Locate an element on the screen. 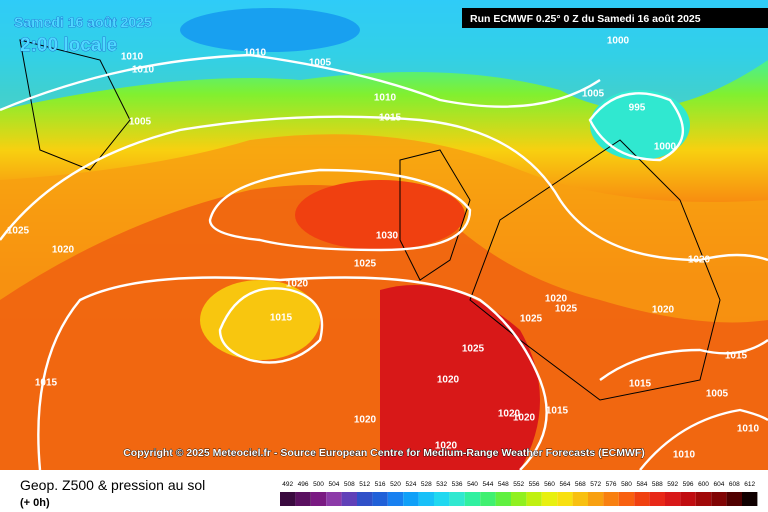  scale-label: 508 is located at coordinates (349, 484).